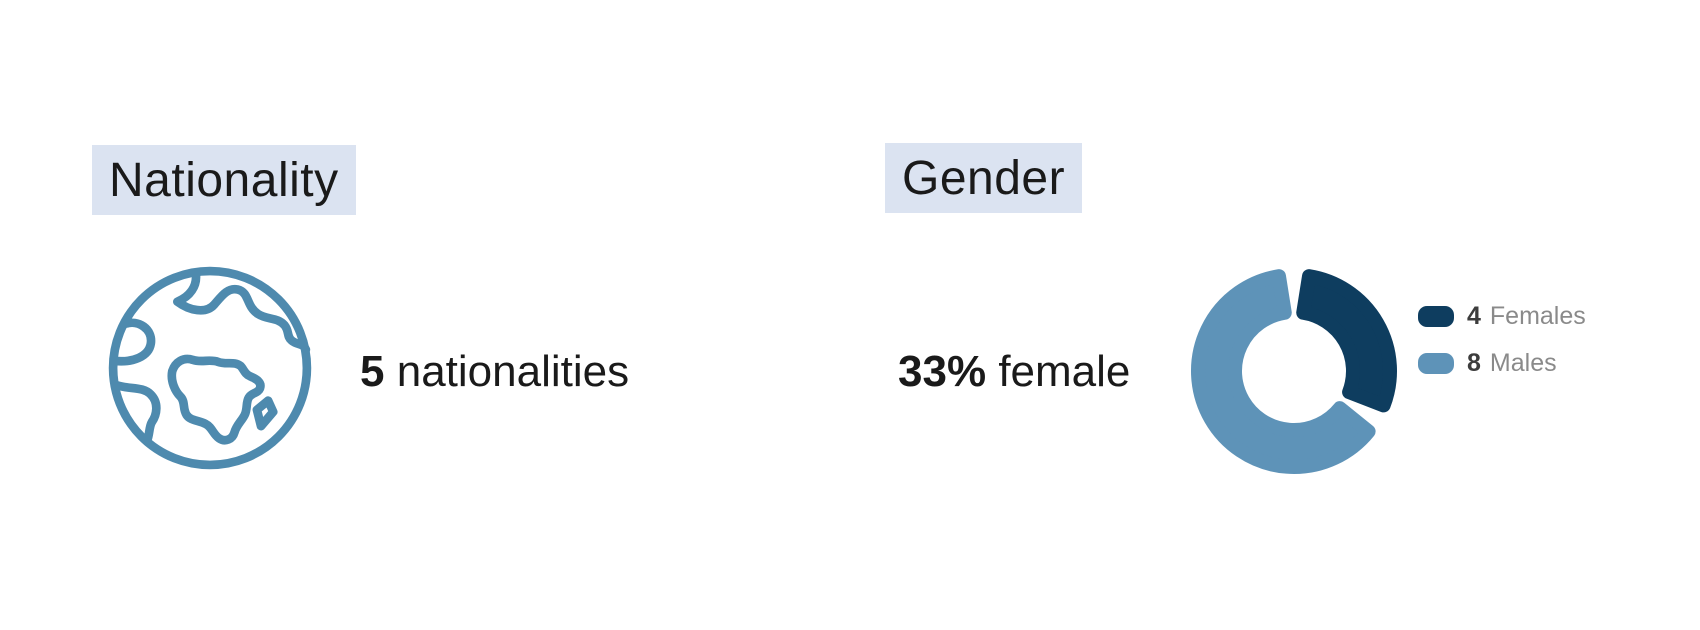 The image size is (1700, 630). I want to click on males-count: 8, so click(1474, 362).